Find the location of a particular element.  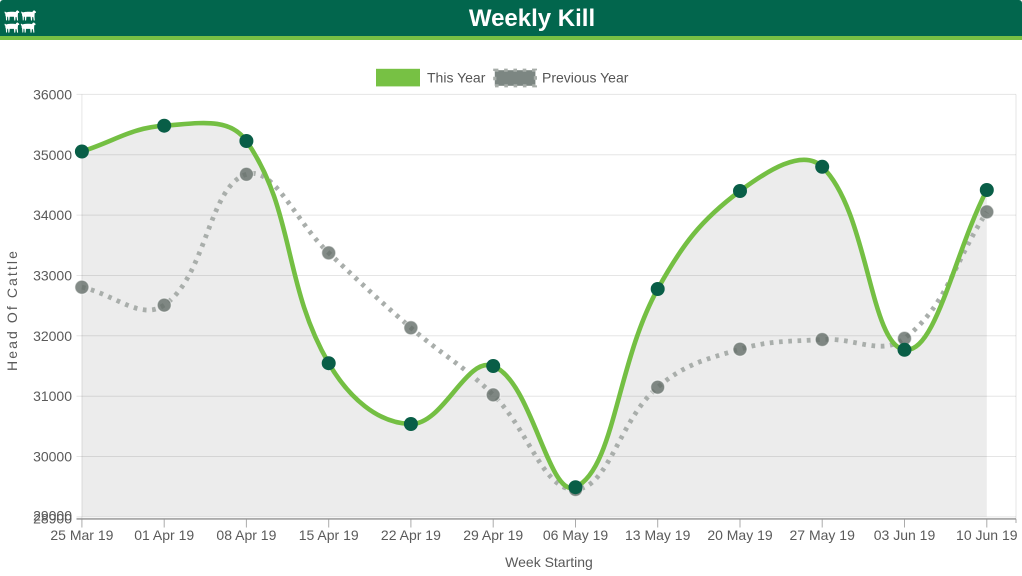

svg-text: 35000 is located at coordinates (52, 155).